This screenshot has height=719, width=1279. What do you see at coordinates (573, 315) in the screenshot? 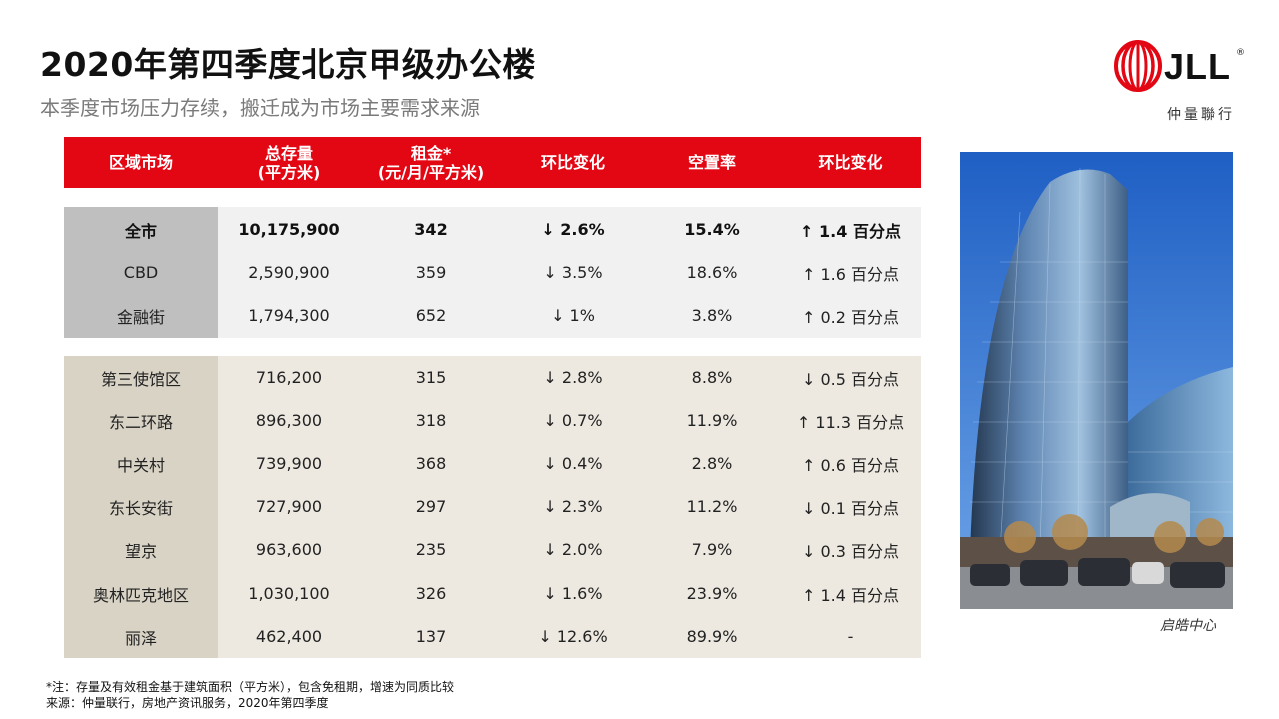
I see `cell-rent-change: ↓ 1%` at bounding box center [573, 315].